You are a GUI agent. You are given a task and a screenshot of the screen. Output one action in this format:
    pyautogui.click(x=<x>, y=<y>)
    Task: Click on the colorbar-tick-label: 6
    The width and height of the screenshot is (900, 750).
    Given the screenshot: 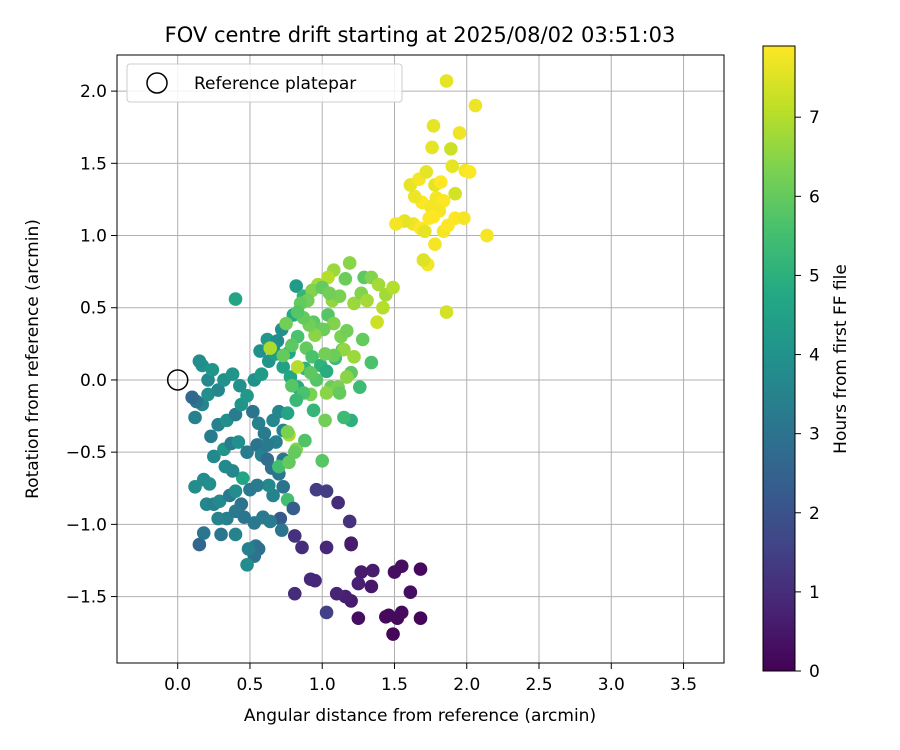 What is the action you would take?
    pyautogui.click(x=814, y=197)
    